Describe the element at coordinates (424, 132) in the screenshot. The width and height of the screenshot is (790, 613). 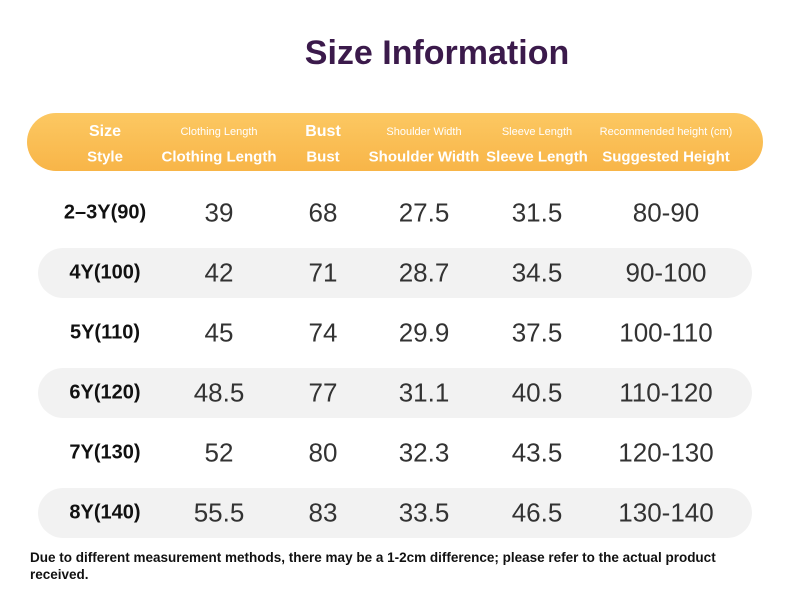
I see `header-label: Shoulder Width` at that location.